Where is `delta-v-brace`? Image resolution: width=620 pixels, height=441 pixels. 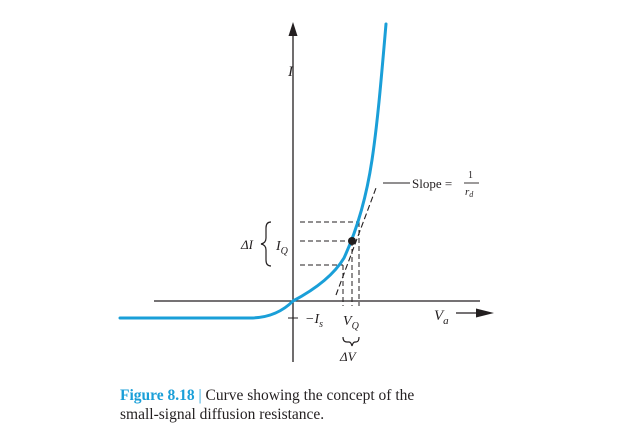
delta-v-brace is located at coordinates (351, 341).